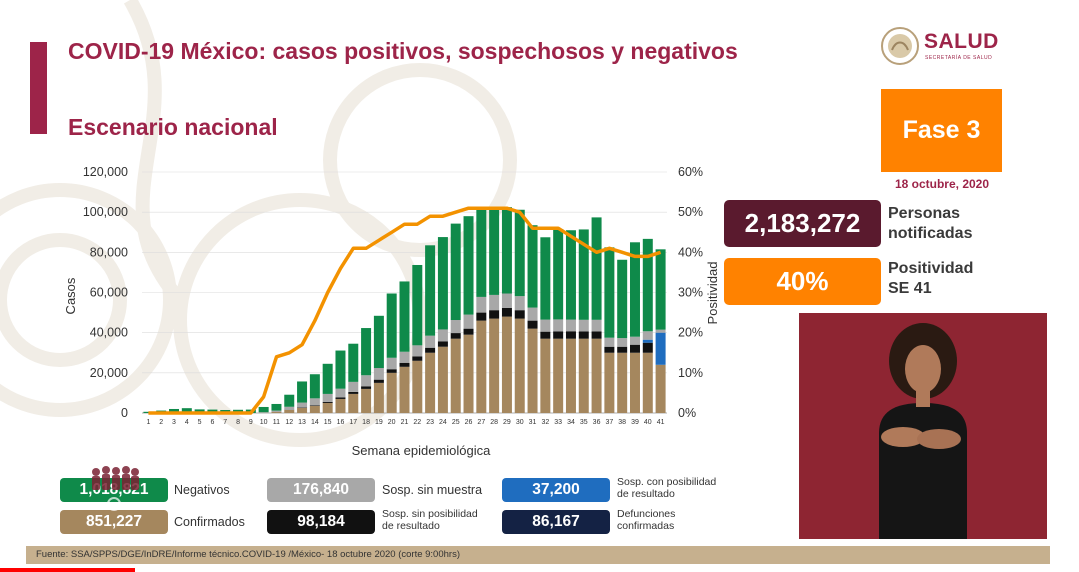  I want to click on x-tick-label: 31, so click(533, 422).